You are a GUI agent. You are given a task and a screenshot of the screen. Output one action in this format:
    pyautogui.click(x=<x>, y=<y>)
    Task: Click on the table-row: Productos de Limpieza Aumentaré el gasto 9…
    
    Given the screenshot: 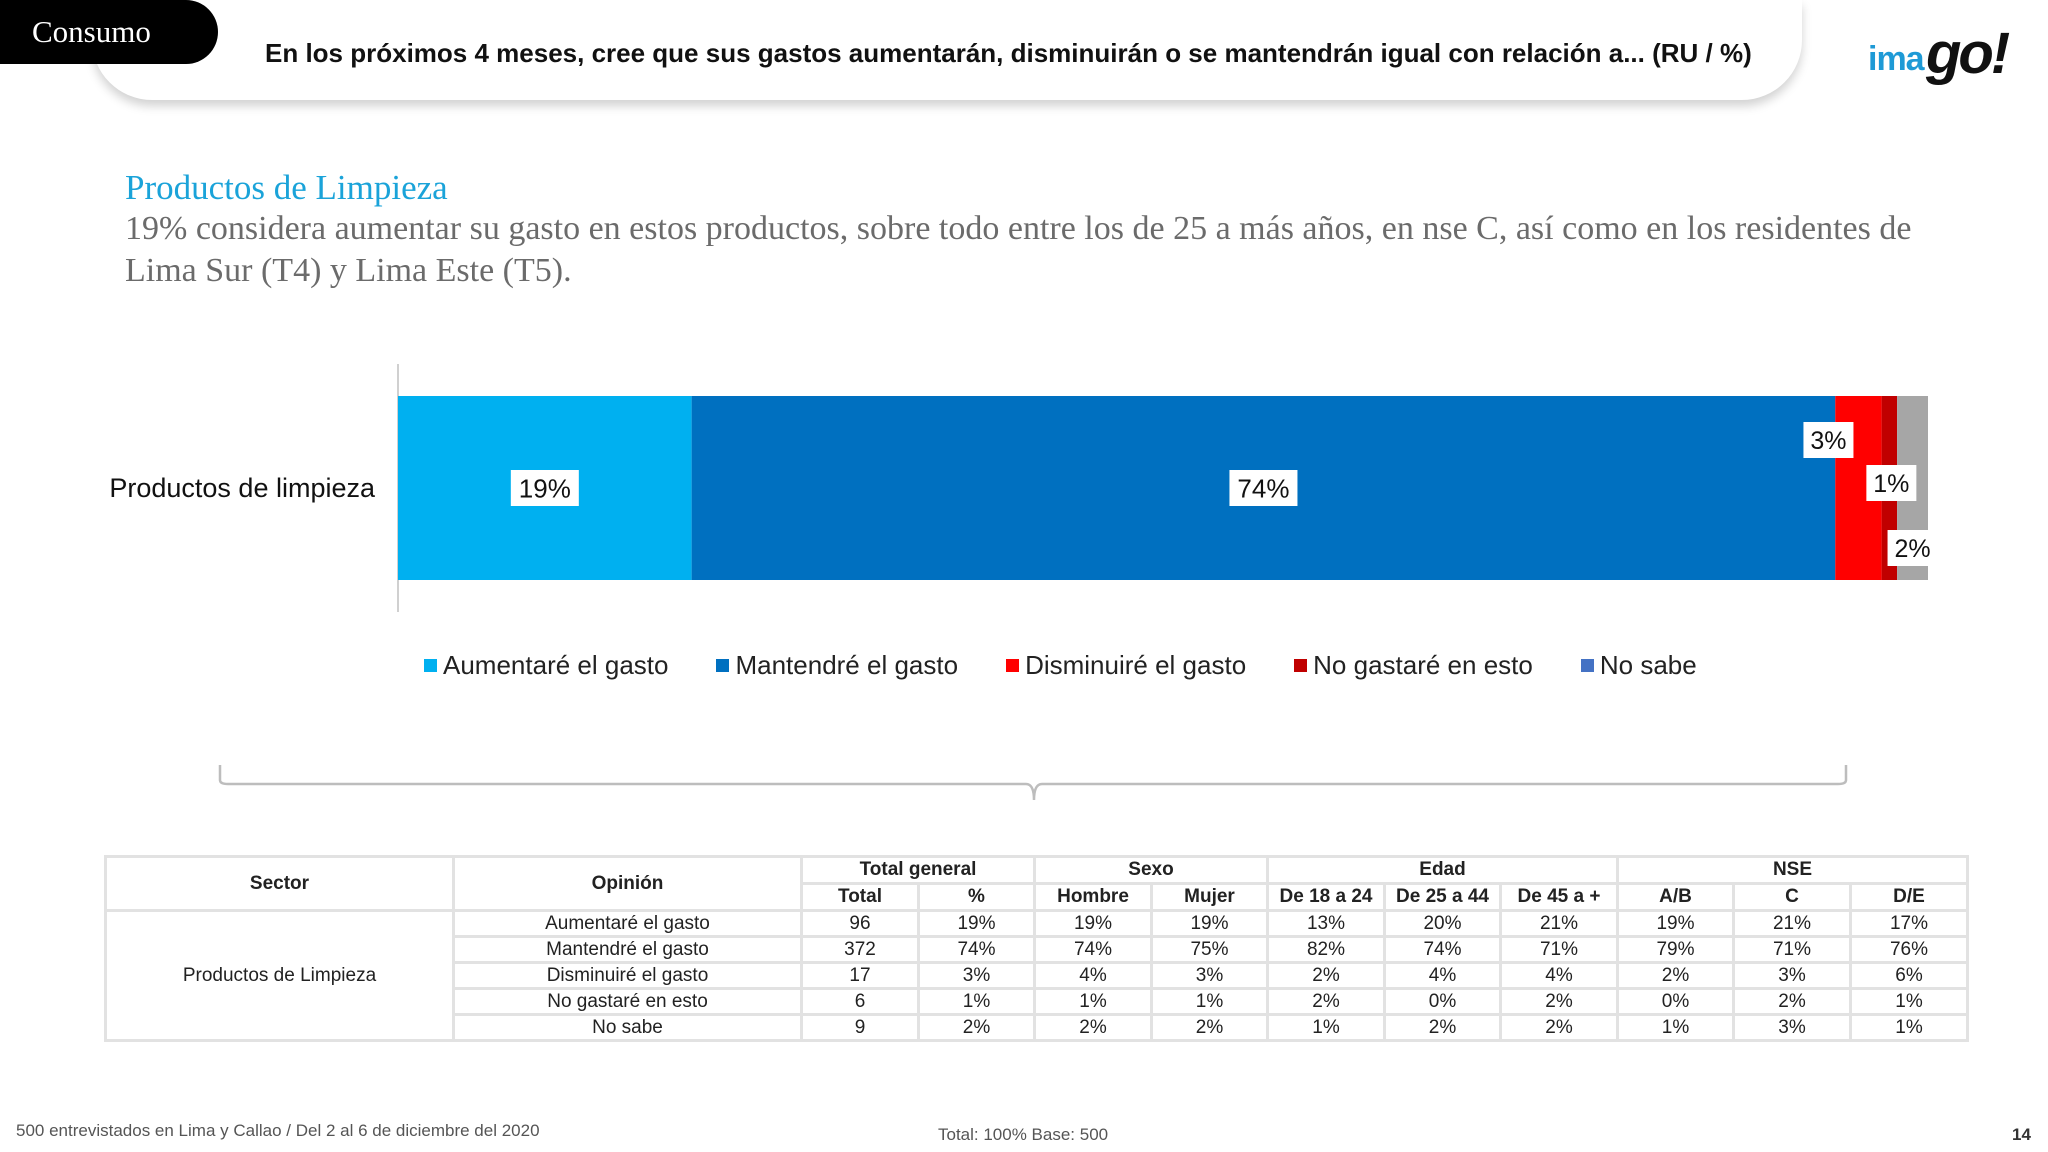 What is the action you would take?
    pyautogui.click(x=1036, y=975)
    